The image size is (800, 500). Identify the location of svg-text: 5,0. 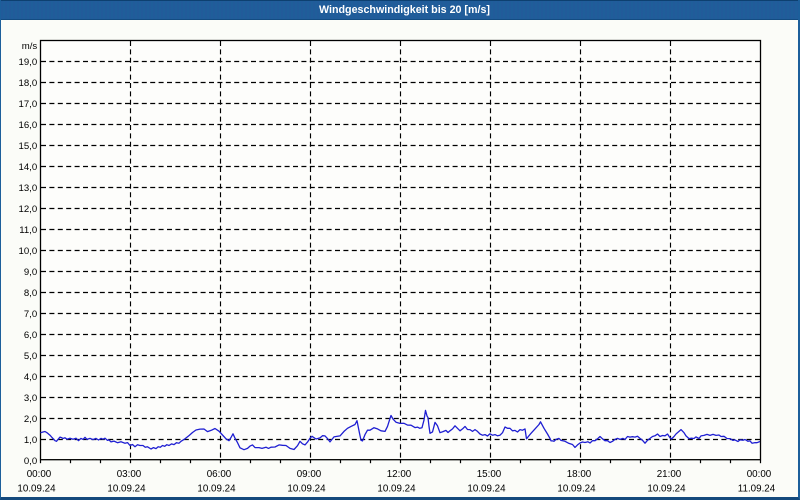
(30, 356).